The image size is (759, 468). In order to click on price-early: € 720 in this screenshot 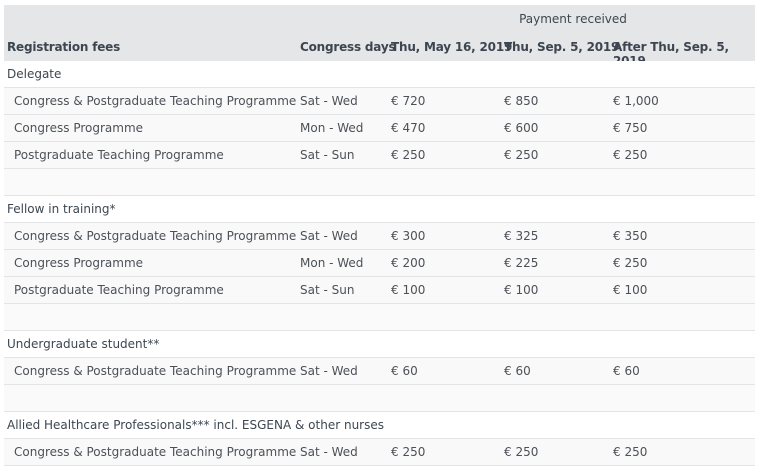, I will do `click(408, 101)`.